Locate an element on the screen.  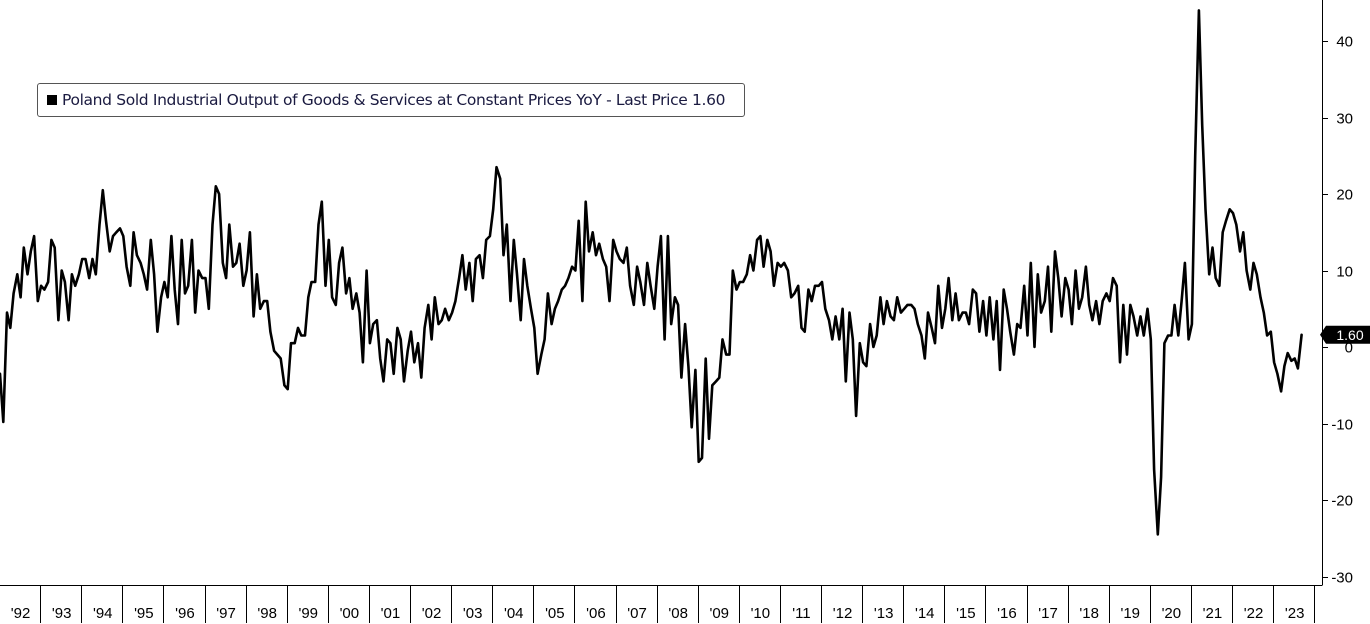
x-tick-label: '22 is located at coordinates (1254, 613).